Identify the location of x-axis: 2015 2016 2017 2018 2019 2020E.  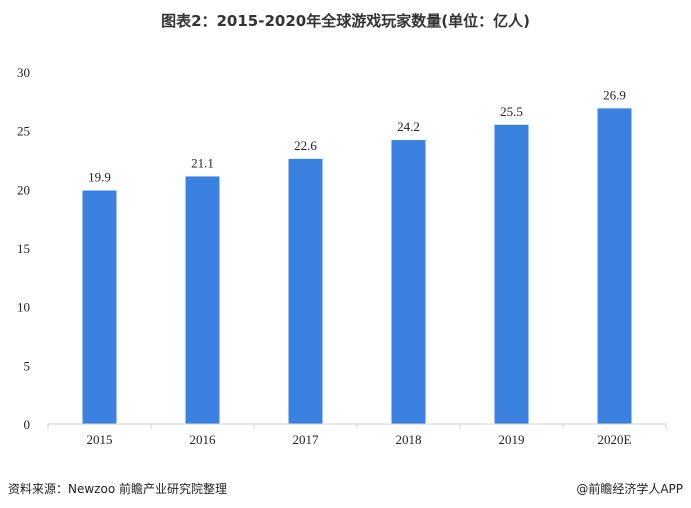
(357, 435).